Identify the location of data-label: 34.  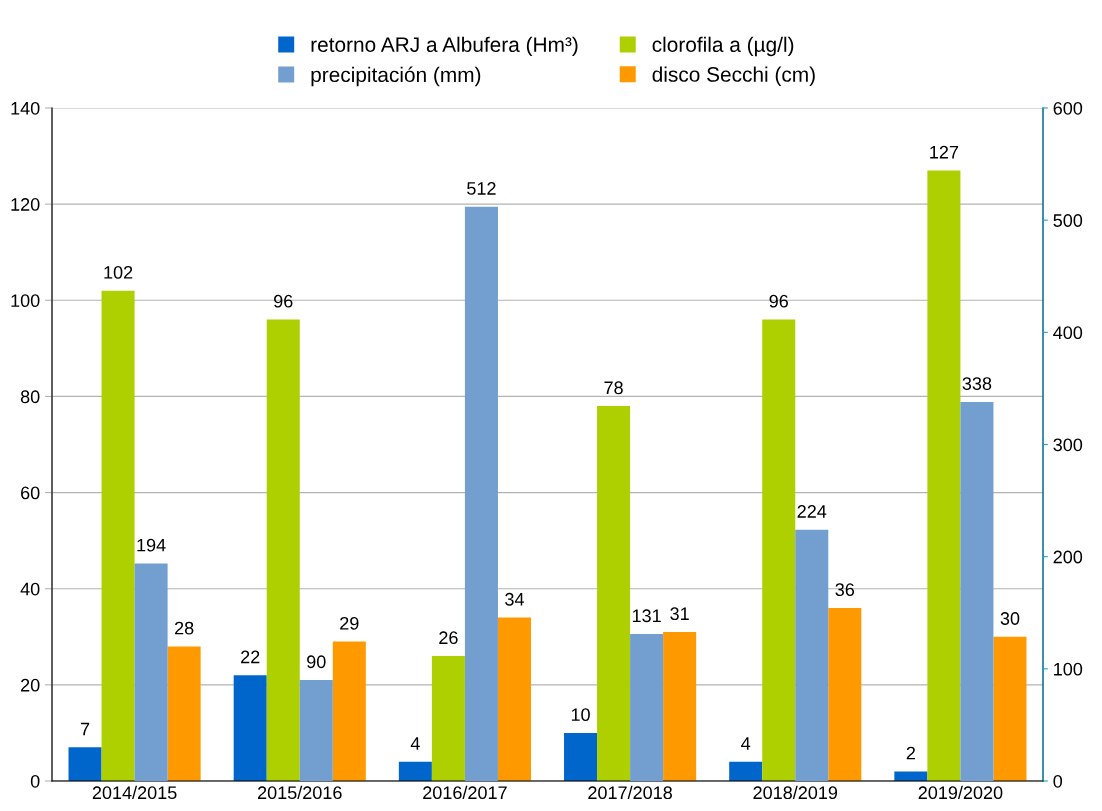
(514, 599).